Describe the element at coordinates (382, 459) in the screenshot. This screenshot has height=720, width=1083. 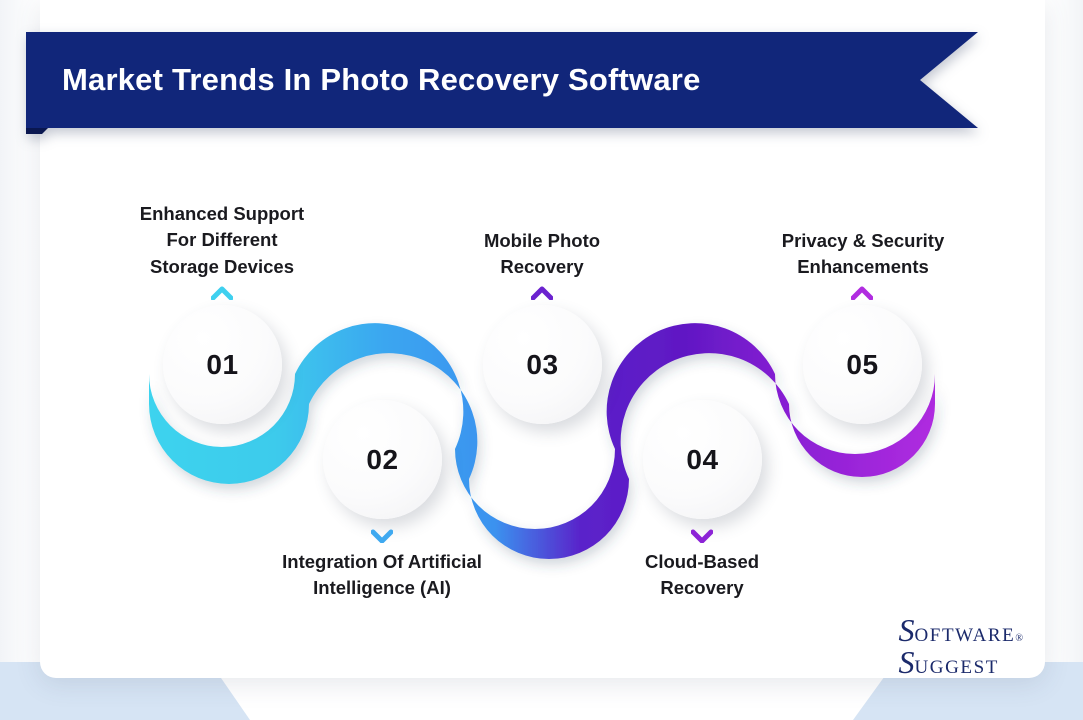
I see `step-node-02: 02` at that location.